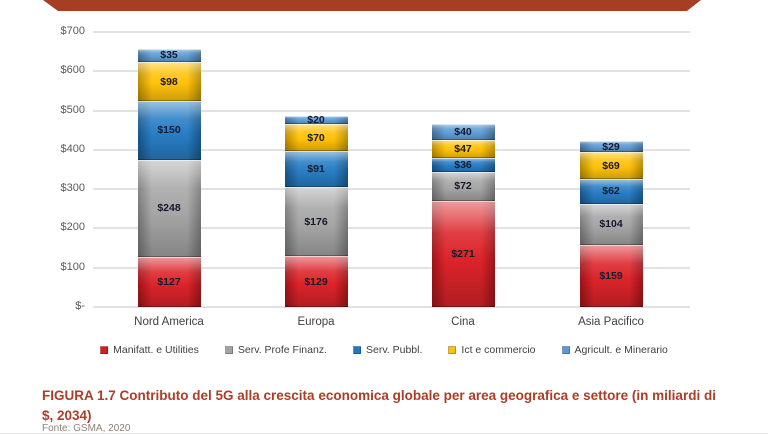 Image resolution: width=768 pixels, height=434 pixels. I want to click on bar-europa: $129 $176 $91 $70 $20, so click(316, 153).